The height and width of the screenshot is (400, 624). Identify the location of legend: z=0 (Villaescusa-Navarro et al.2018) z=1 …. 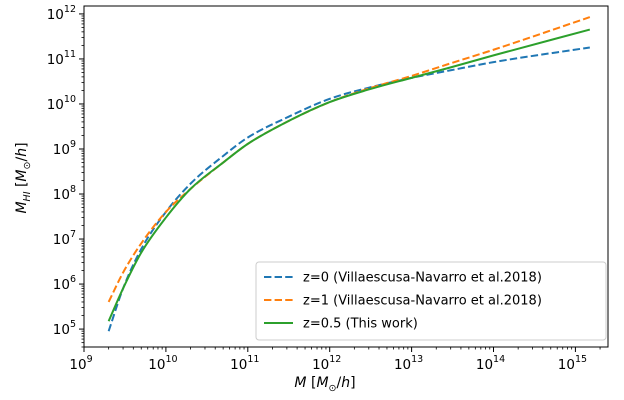
(431, 301).